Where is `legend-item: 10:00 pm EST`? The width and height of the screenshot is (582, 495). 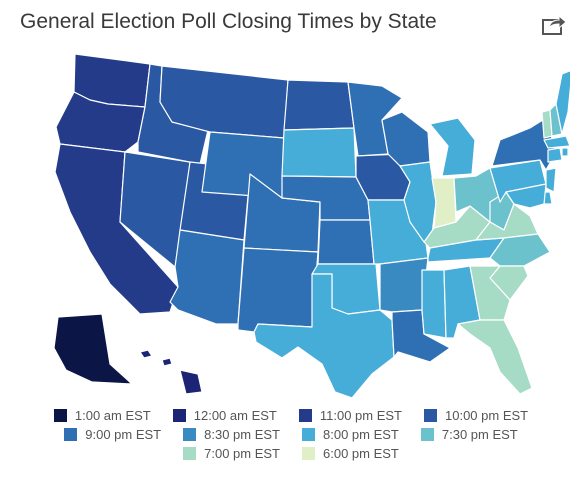 legend-item: 10:00 pm EST is located at coordinates (476, 415).